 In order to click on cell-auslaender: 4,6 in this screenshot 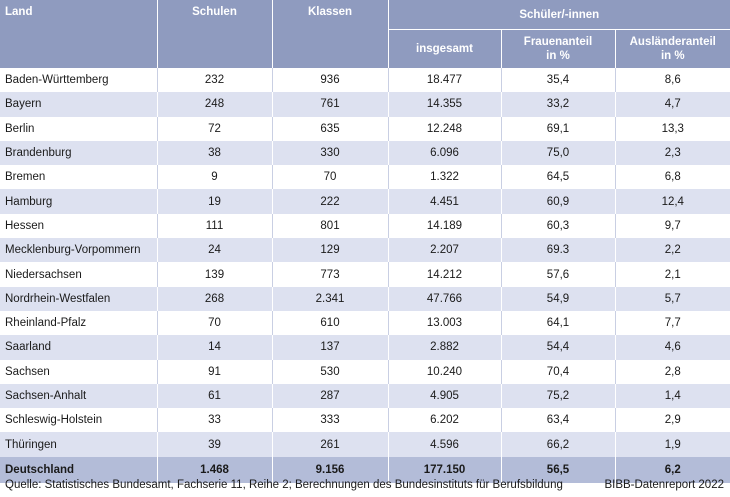, I will do `click(672, 347)`.